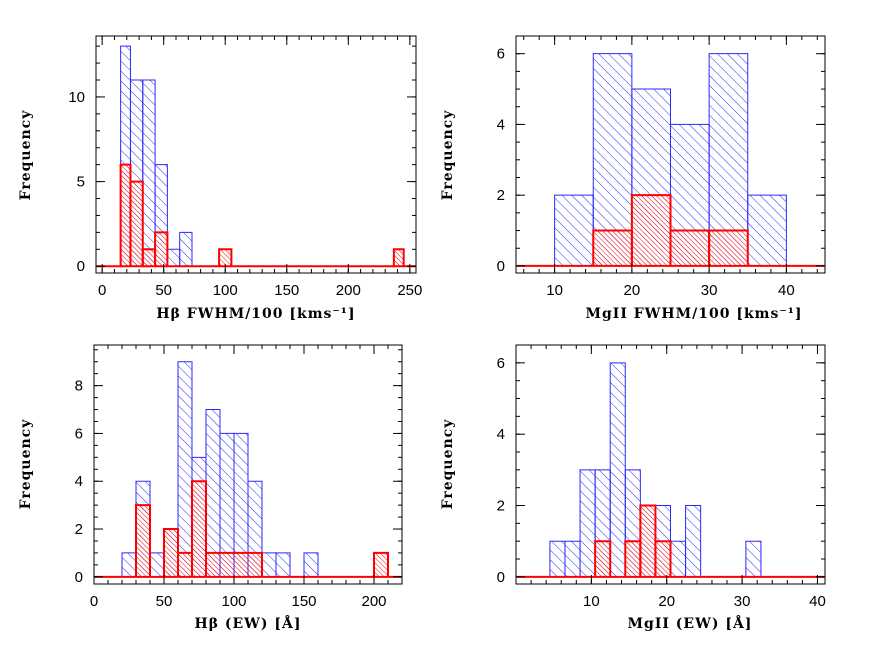 The image size is (872, 654). What do you see at coordinates (255, 314) in the screenshot?
I see `x-axis-label: Hβ FWHM/100 [kms⁻¹]` at bounding box center [255, 314].